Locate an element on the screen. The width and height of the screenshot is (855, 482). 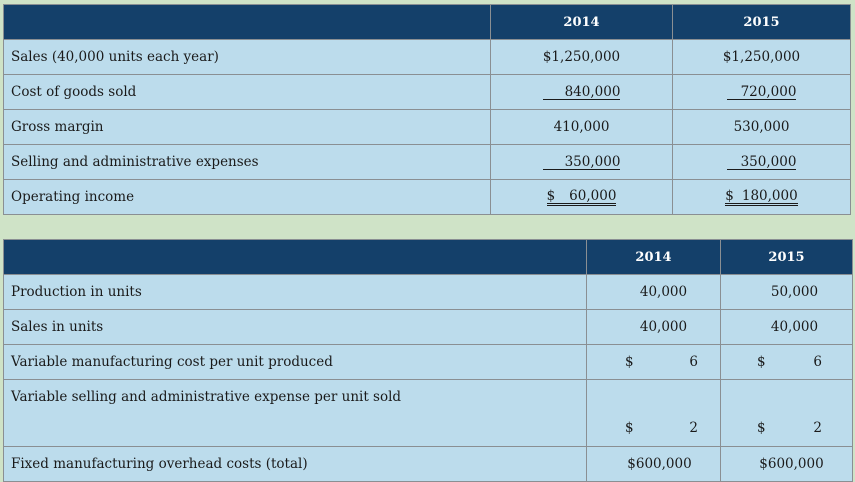
value-2015: $2 is located at coordinates (786, 413).